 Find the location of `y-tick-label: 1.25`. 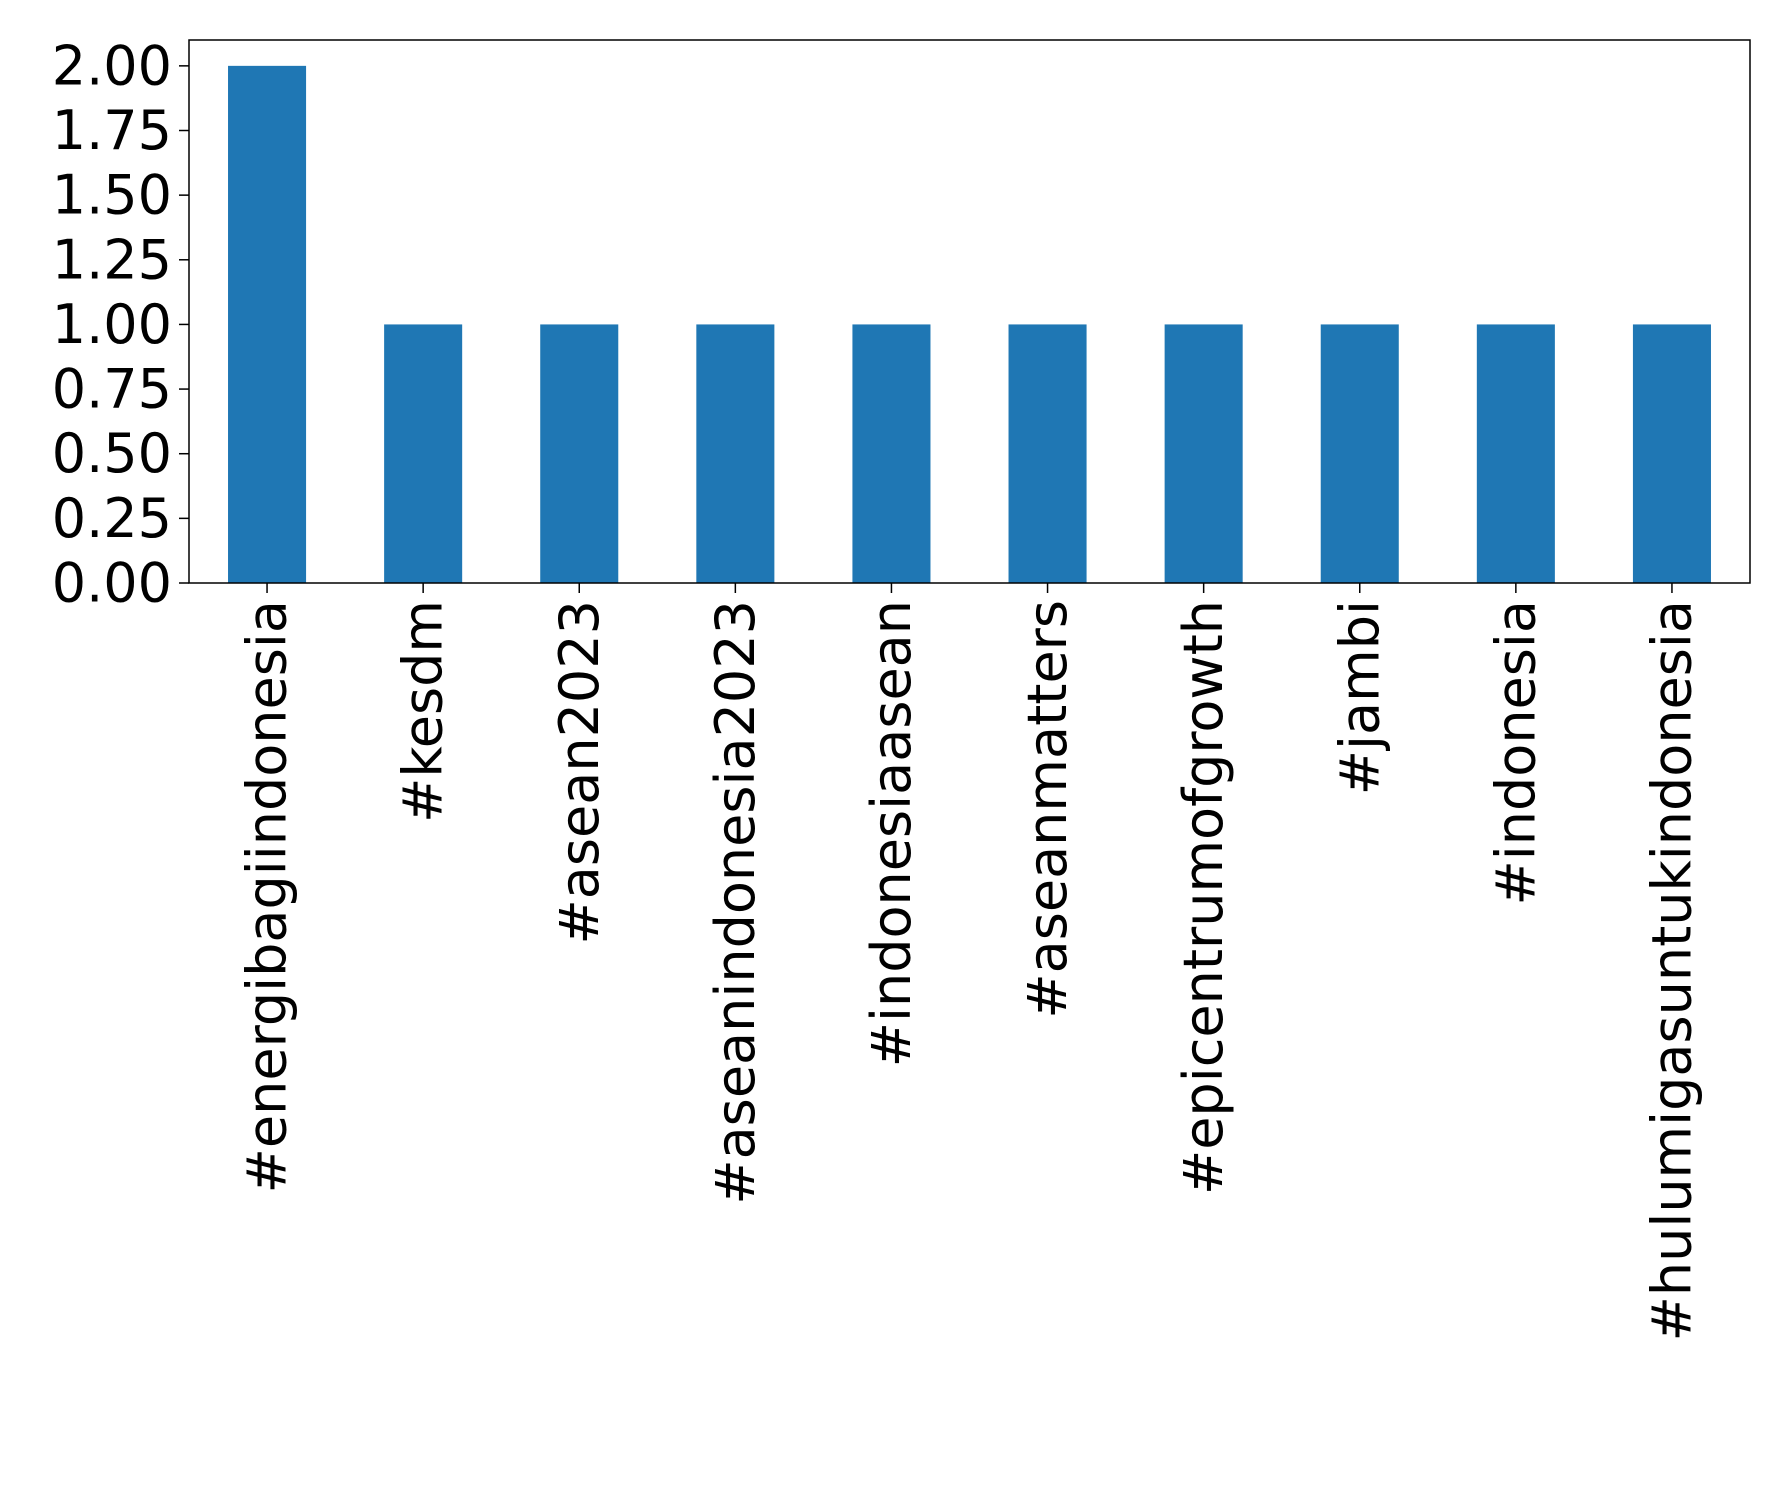

y-tick-label: 1.25 is located at coordinates (112, 259).